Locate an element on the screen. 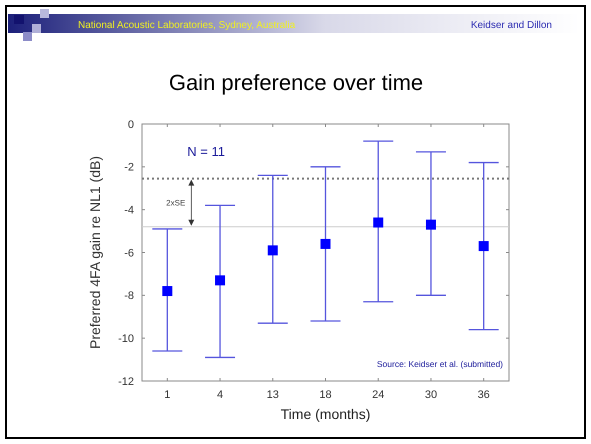 The height and width of the screenshot is (444, 591). y-tick-label: -10 is located at coordinates (126, 339).